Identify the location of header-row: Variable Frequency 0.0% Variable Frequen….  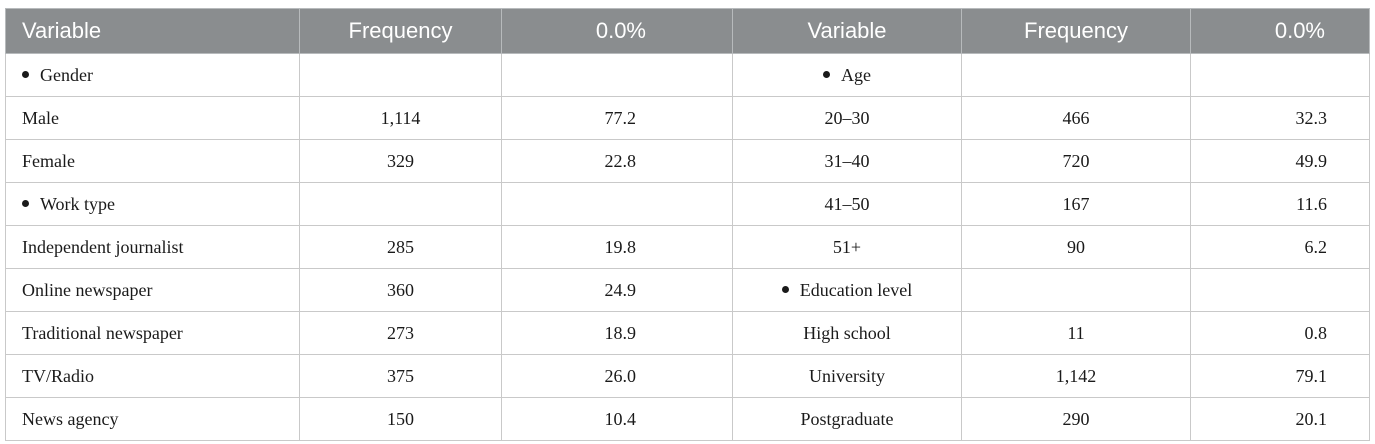
(687, 31).